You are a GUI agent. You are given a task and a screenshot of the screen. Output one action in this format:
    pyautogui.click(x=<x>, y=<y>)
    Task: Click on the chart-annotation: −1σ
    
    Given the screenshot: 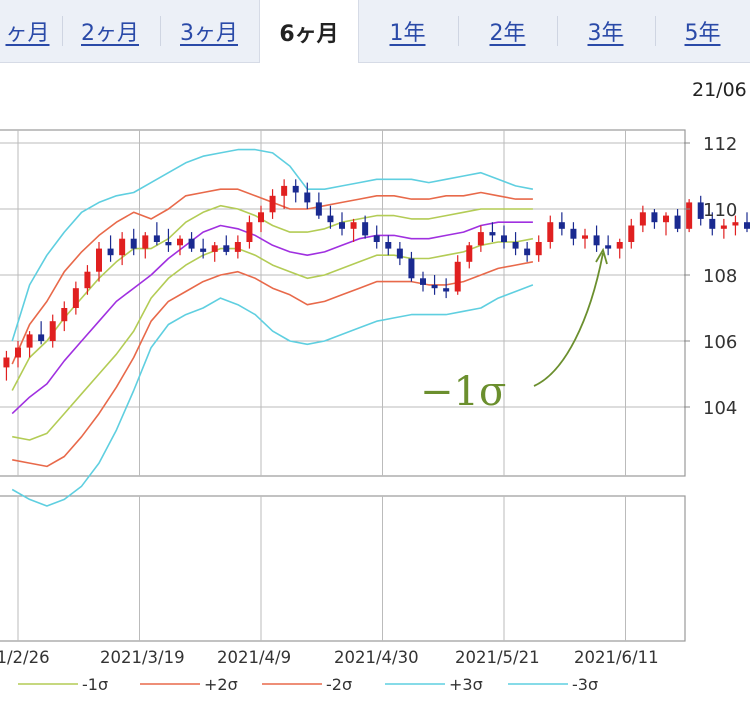 What is the action you would take?
    pyautogui.click(x=514, y=331)
    